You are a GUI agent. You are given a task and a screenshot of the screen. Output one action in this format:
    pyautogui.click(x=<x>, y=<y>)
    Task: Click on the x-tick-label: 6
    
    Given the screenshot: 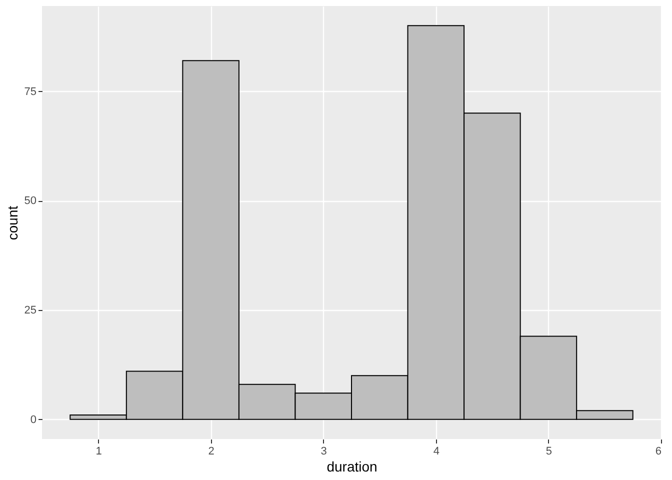 What is the action you would take?
    pyautogui.click(x=658, y=452)
    